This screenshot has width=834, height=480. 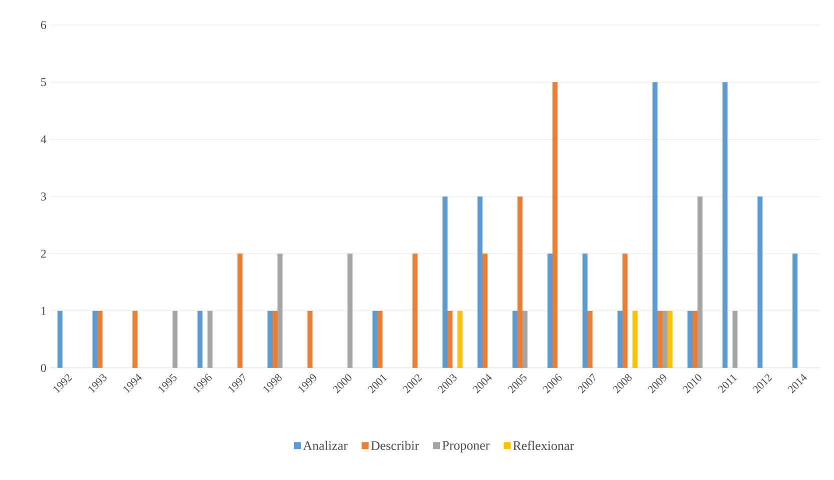 I want to click on legend-label: Reflexionar, so click(x=543, y=445).